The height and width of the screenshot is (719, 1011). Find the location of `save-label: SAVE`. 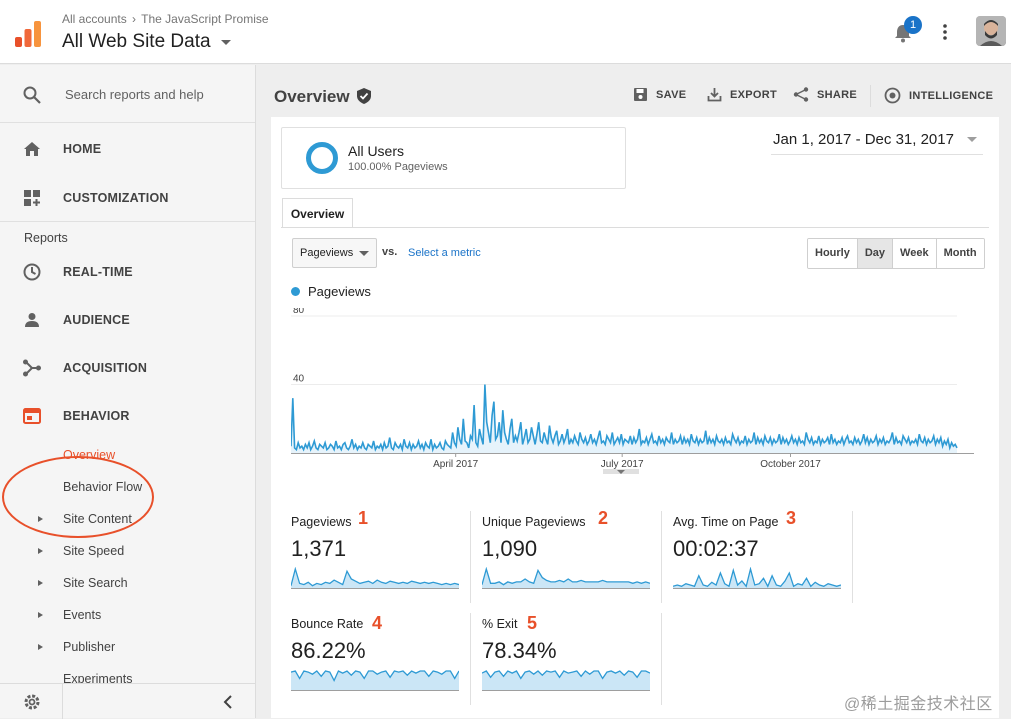

save-label: SAVE is located at coordinates (671, 94).